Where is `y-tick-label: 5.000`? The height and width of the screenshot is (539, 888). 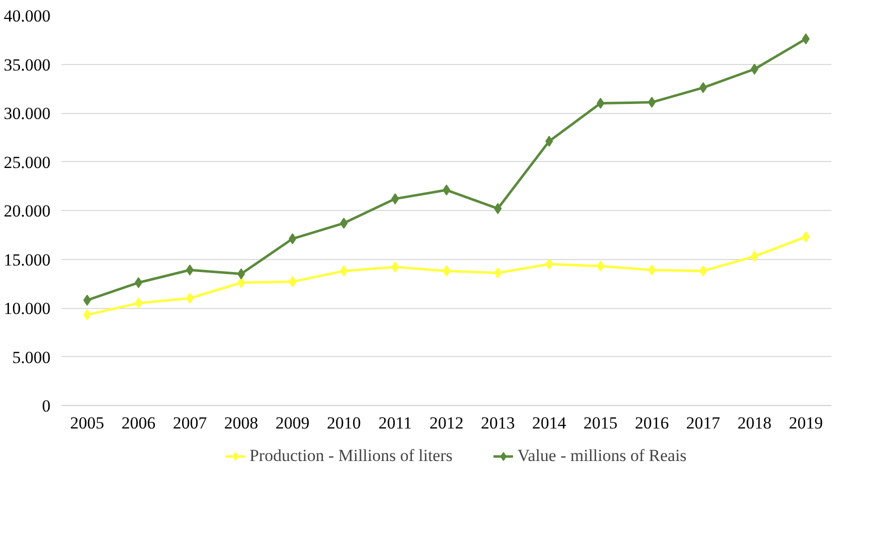
y-tick-label: 5.000 is located at coordinates (31, 357).